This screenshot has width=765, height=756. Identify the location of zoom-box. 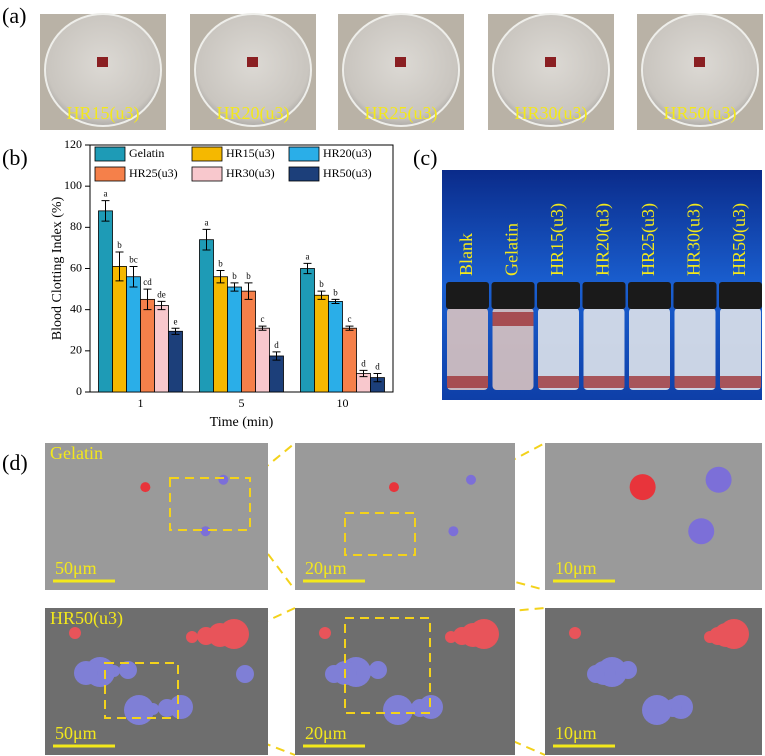
(380, 534).